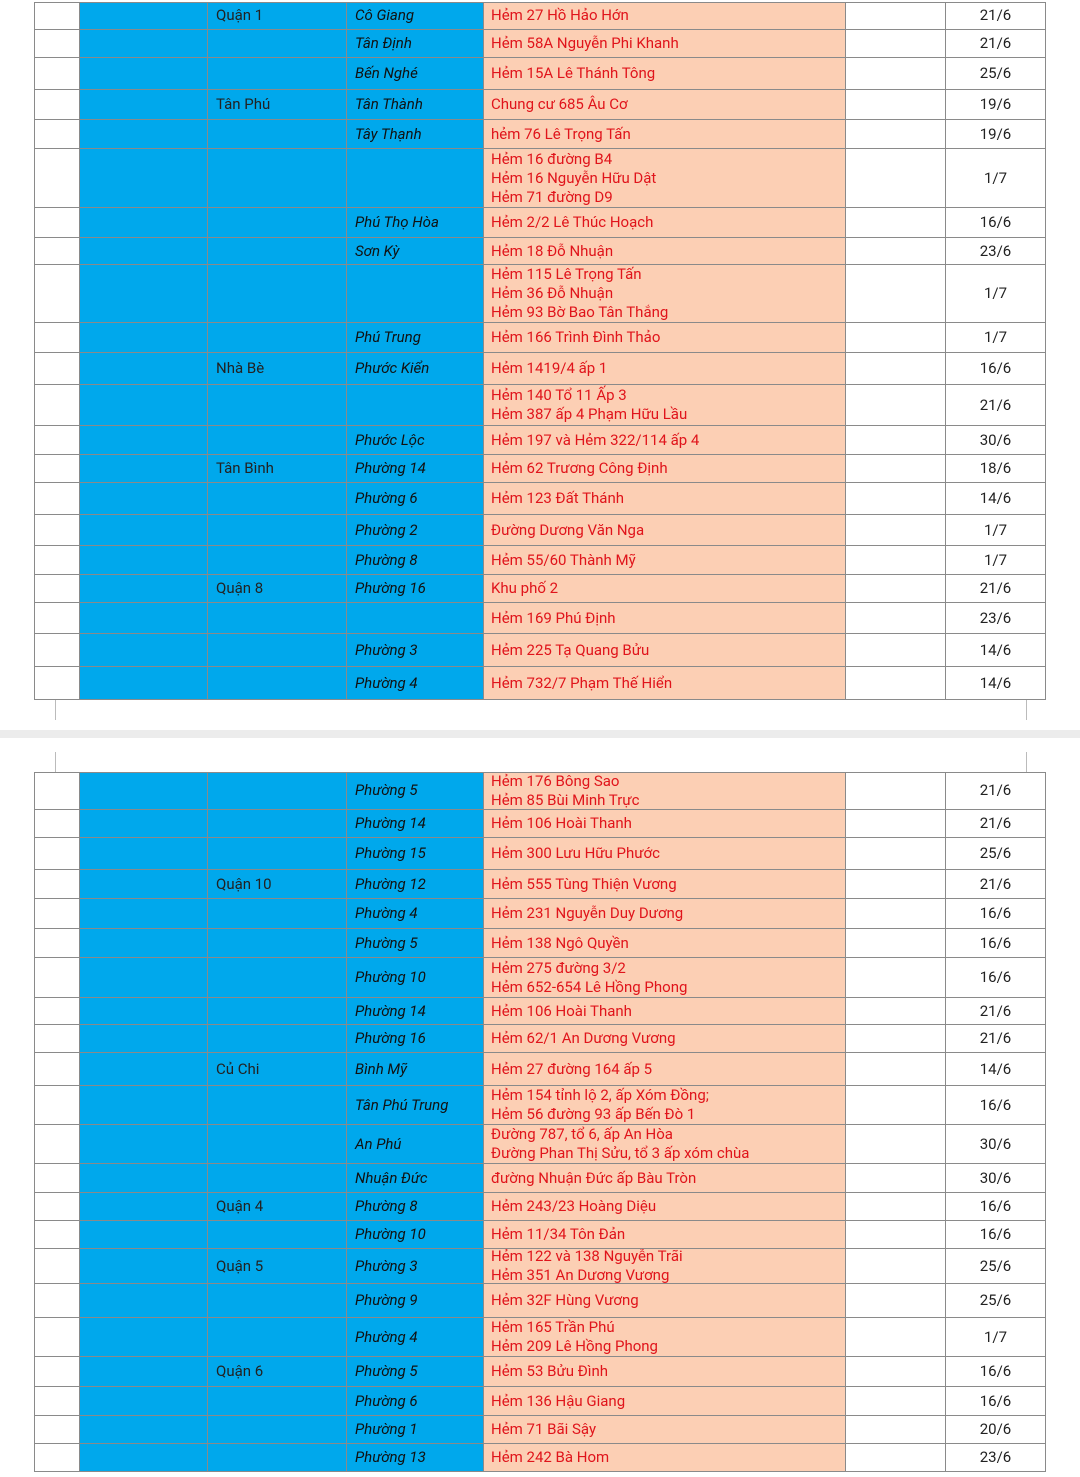  Describe the element at coordinates (600, 1095) in the screenshot. I see `address: Hẻm 154 tỉnh lộ 2, ấp Xóm Đồng;` at that location.